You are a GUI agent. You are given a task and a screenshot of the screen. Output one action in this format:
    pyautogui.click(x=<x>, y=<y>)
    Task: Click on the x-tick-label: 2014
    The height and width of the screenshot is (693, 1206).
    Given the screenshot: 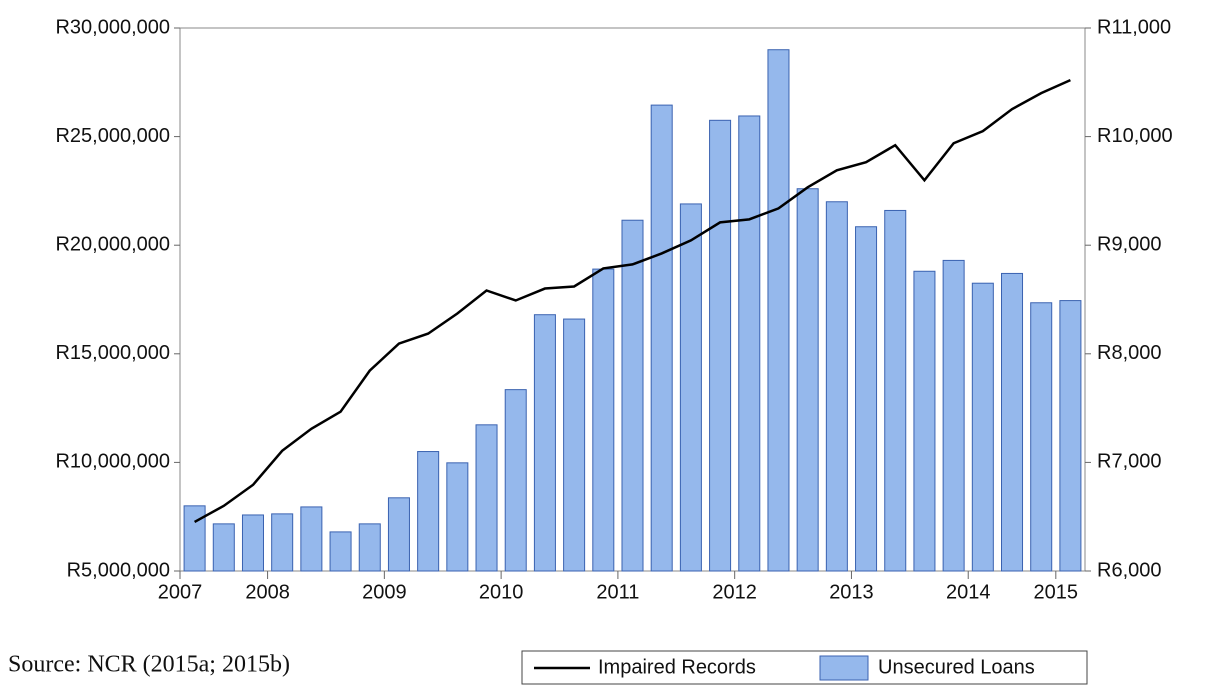 What is the action you would take?
    pyautogui.click(x=968, y=592)
    